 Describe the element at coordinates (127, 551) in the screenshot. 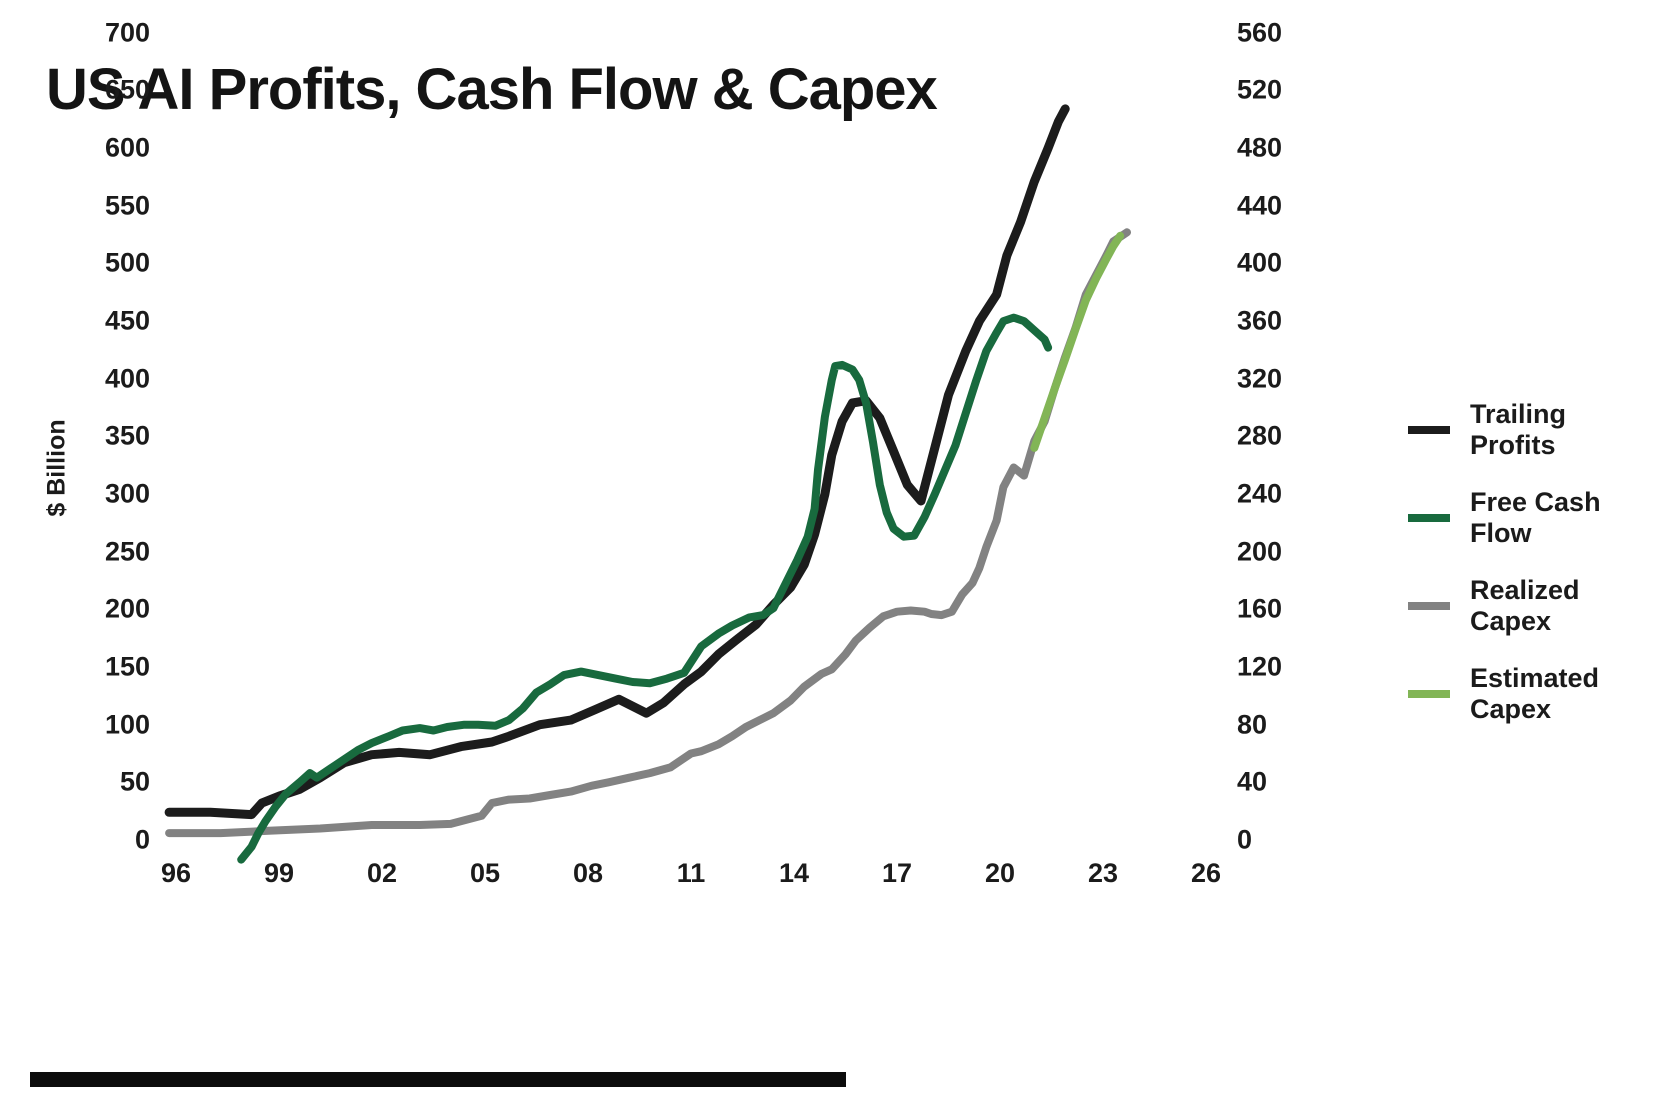

I see `y-tick-label-left: 250` at that location.